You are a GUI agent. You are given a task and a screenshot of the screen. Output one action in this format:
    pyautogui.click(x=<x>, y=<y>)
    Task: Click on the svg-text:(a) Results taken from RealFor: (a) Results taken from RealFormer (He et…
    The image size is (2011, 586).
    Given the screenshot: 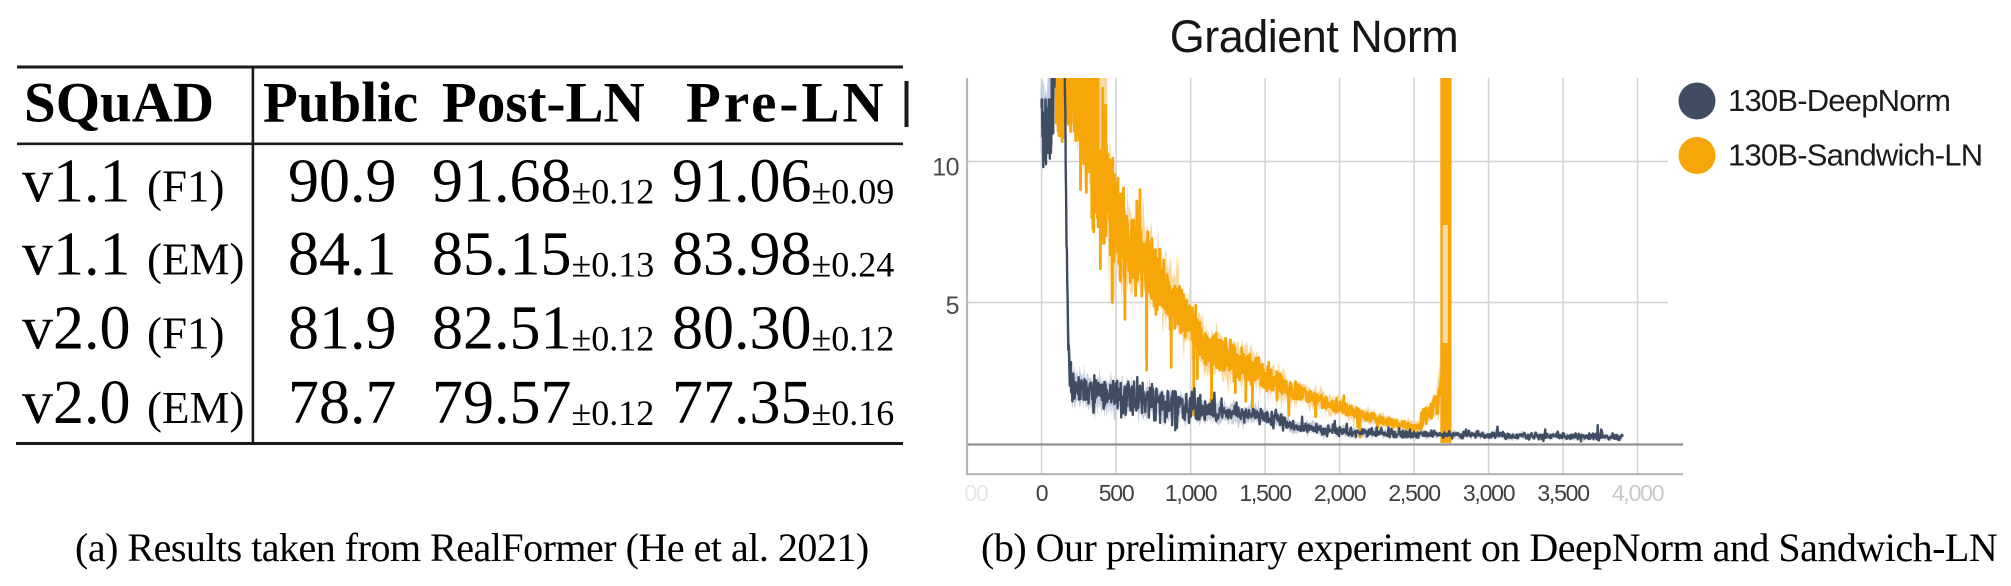 What is the action you would take?
    pyautogui.click(x=472, y=547)
    